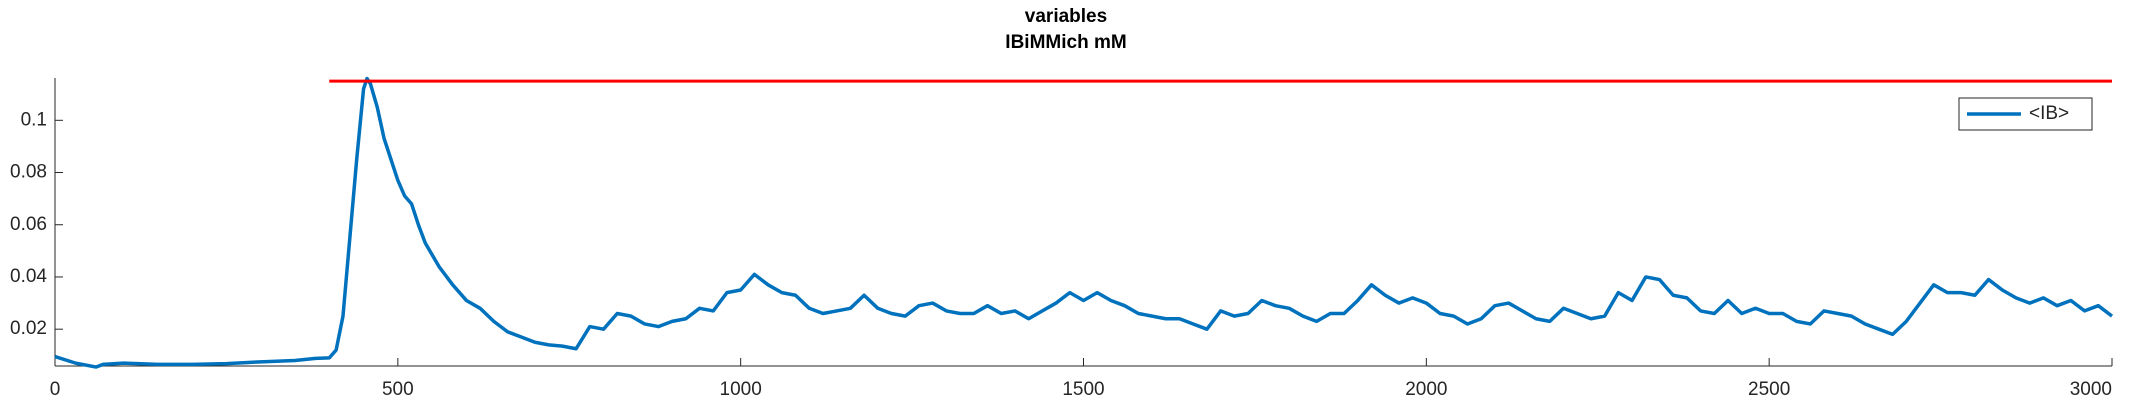  I want to click on y-tick-label: 0.04, so click(28, 276).